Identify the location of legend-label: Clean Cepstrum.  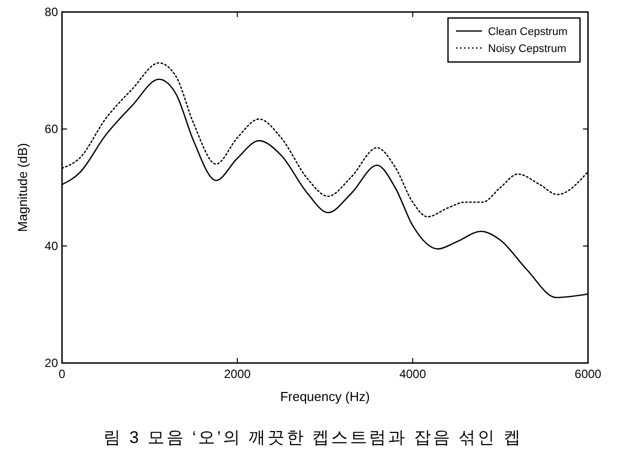
(528, 32).